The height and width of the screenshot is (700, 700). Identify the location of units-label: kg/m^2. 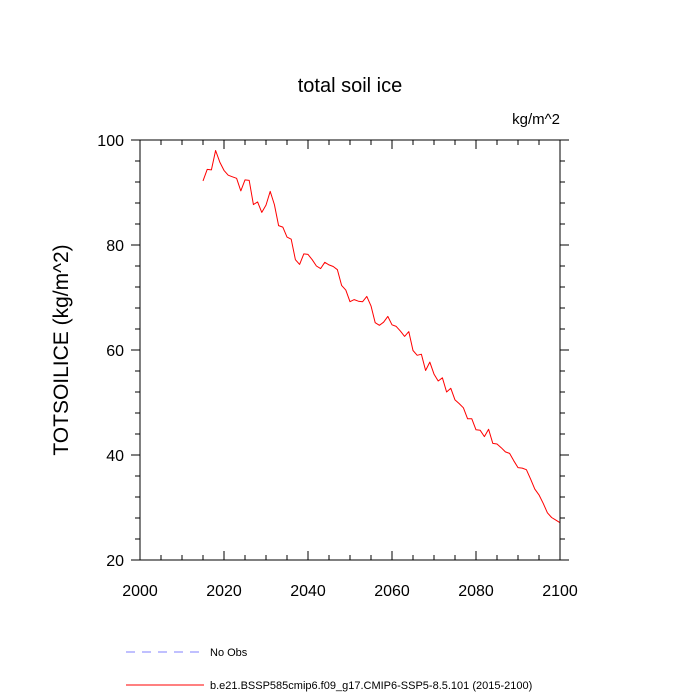
(536, 119).